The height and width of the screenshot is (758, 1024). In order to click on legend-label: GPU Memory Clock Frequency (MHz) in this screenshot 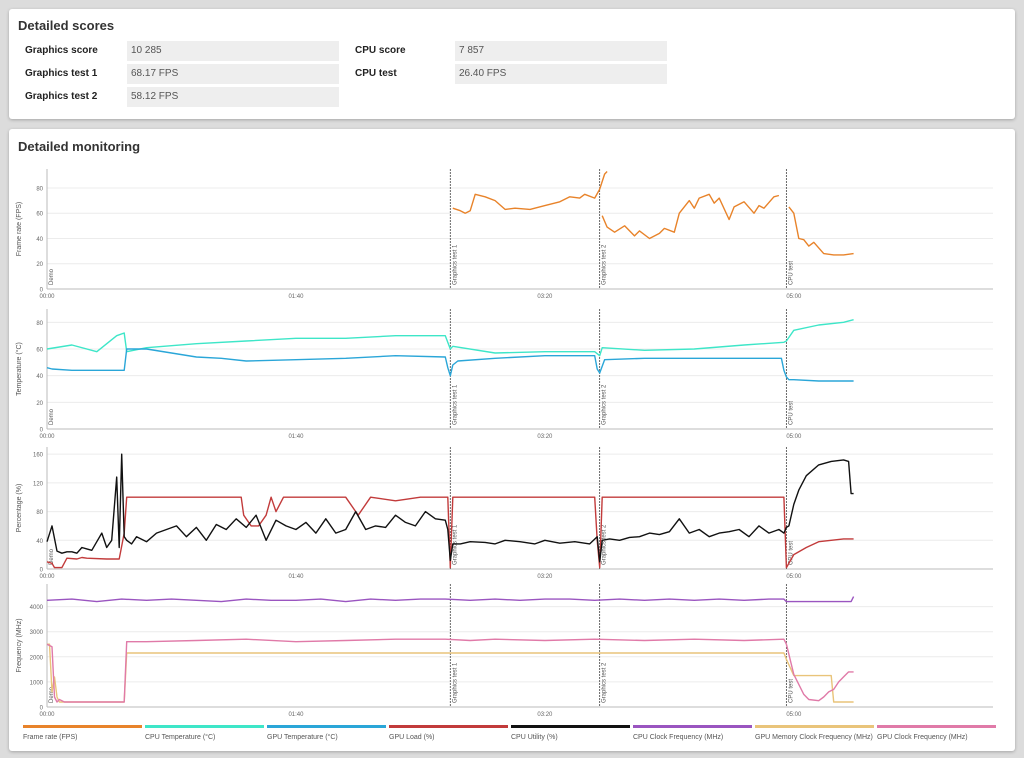, I will do `click(814, 737)`.